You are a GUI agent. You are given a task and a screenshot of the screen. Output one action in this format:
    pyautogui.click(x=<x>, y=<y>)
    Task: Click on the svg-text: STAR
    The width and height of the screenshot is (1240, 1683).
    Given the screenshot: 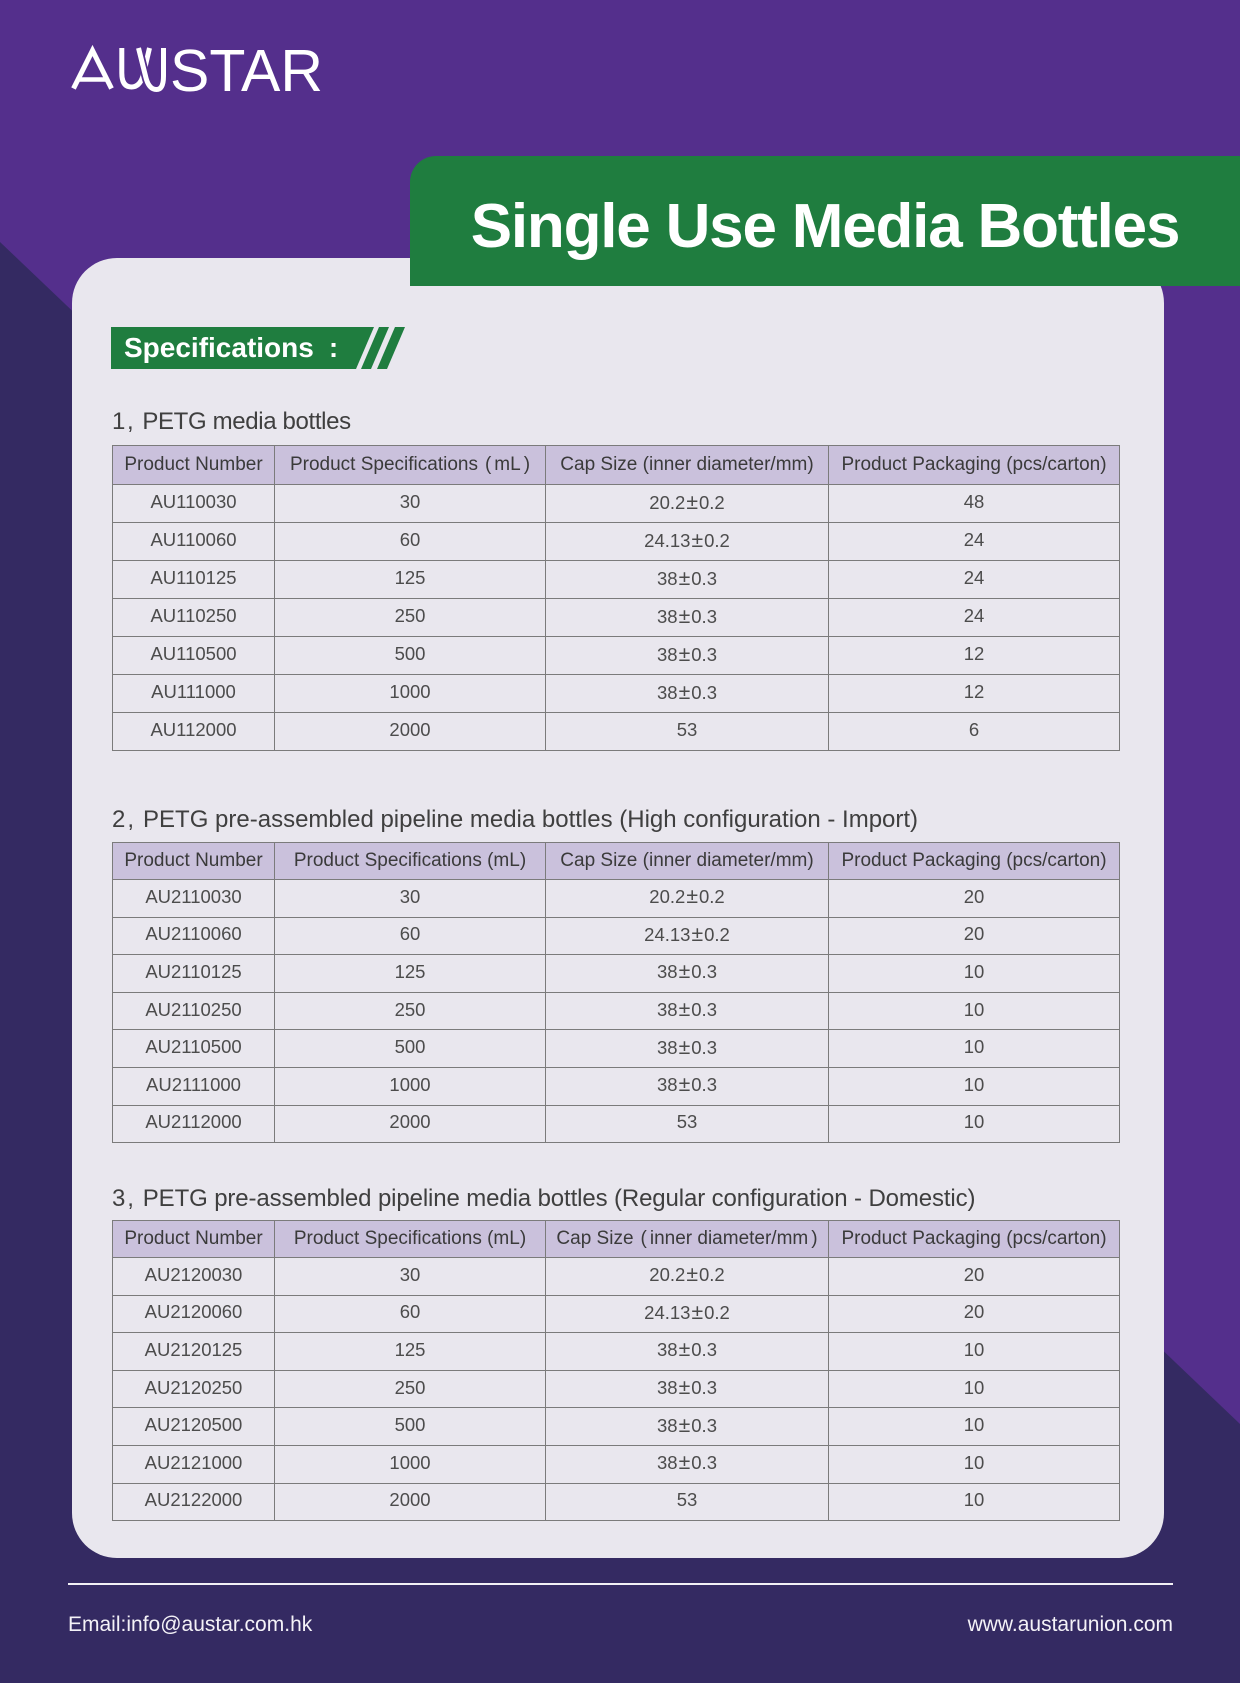 What is the action you would take?
    pyautogui.click(x=246, y=70)
    